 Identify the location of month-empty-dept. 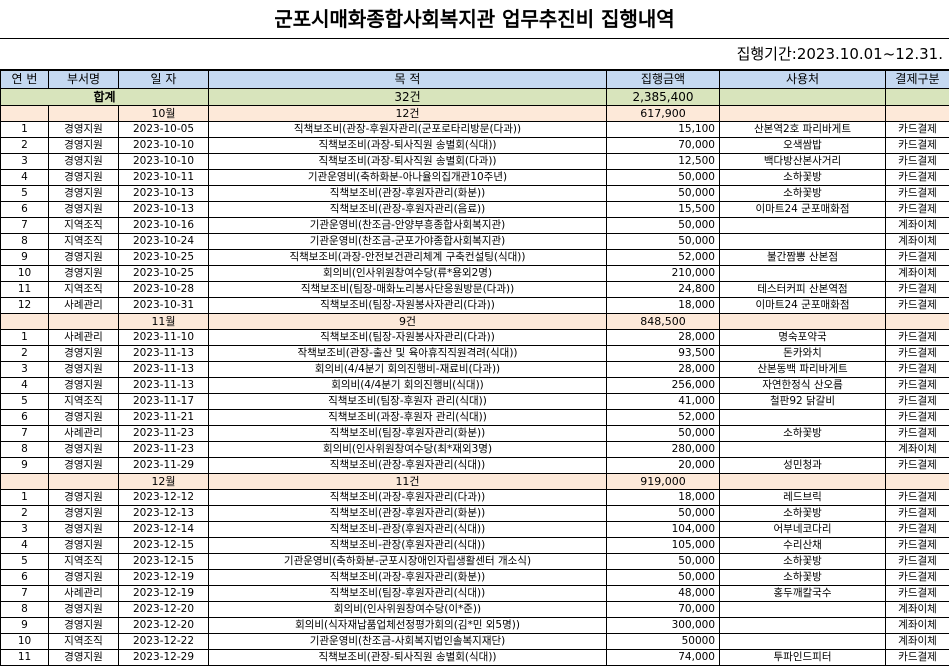
(83, 481).